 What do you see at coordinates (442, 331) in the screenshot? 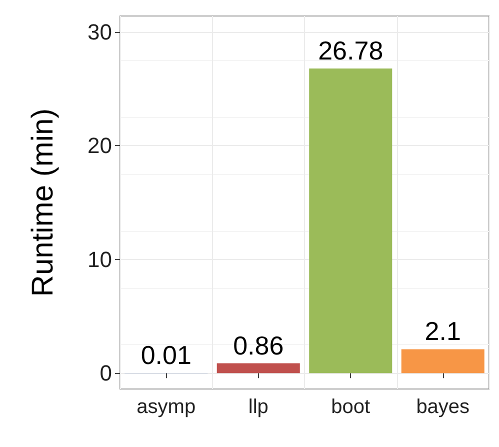
I see `data-label: 2.1` at bounding box center [442, 331].